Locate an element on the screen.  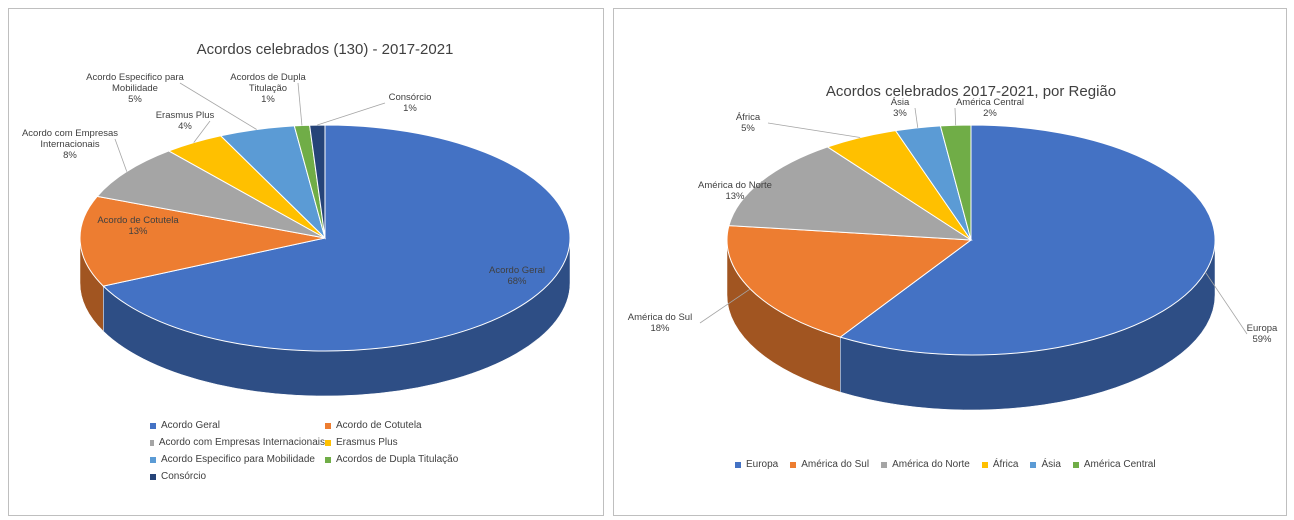
legend-item: Consórcio is located at coordinates (237, 476).